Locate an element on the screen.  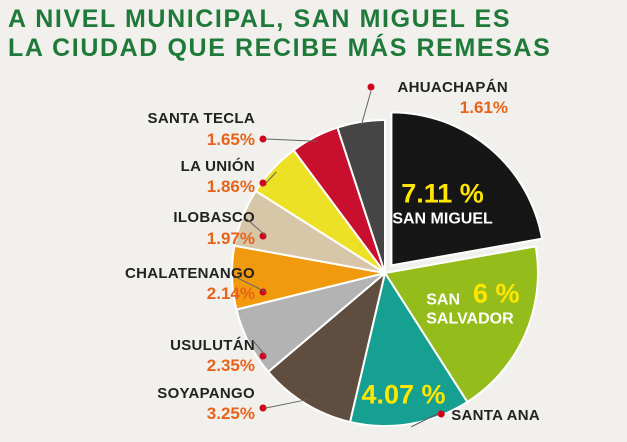
chart-title-line-1: A NIVEL MUNICIPAL, SAN MIGUEL ES is located at coordinates (259, 19).